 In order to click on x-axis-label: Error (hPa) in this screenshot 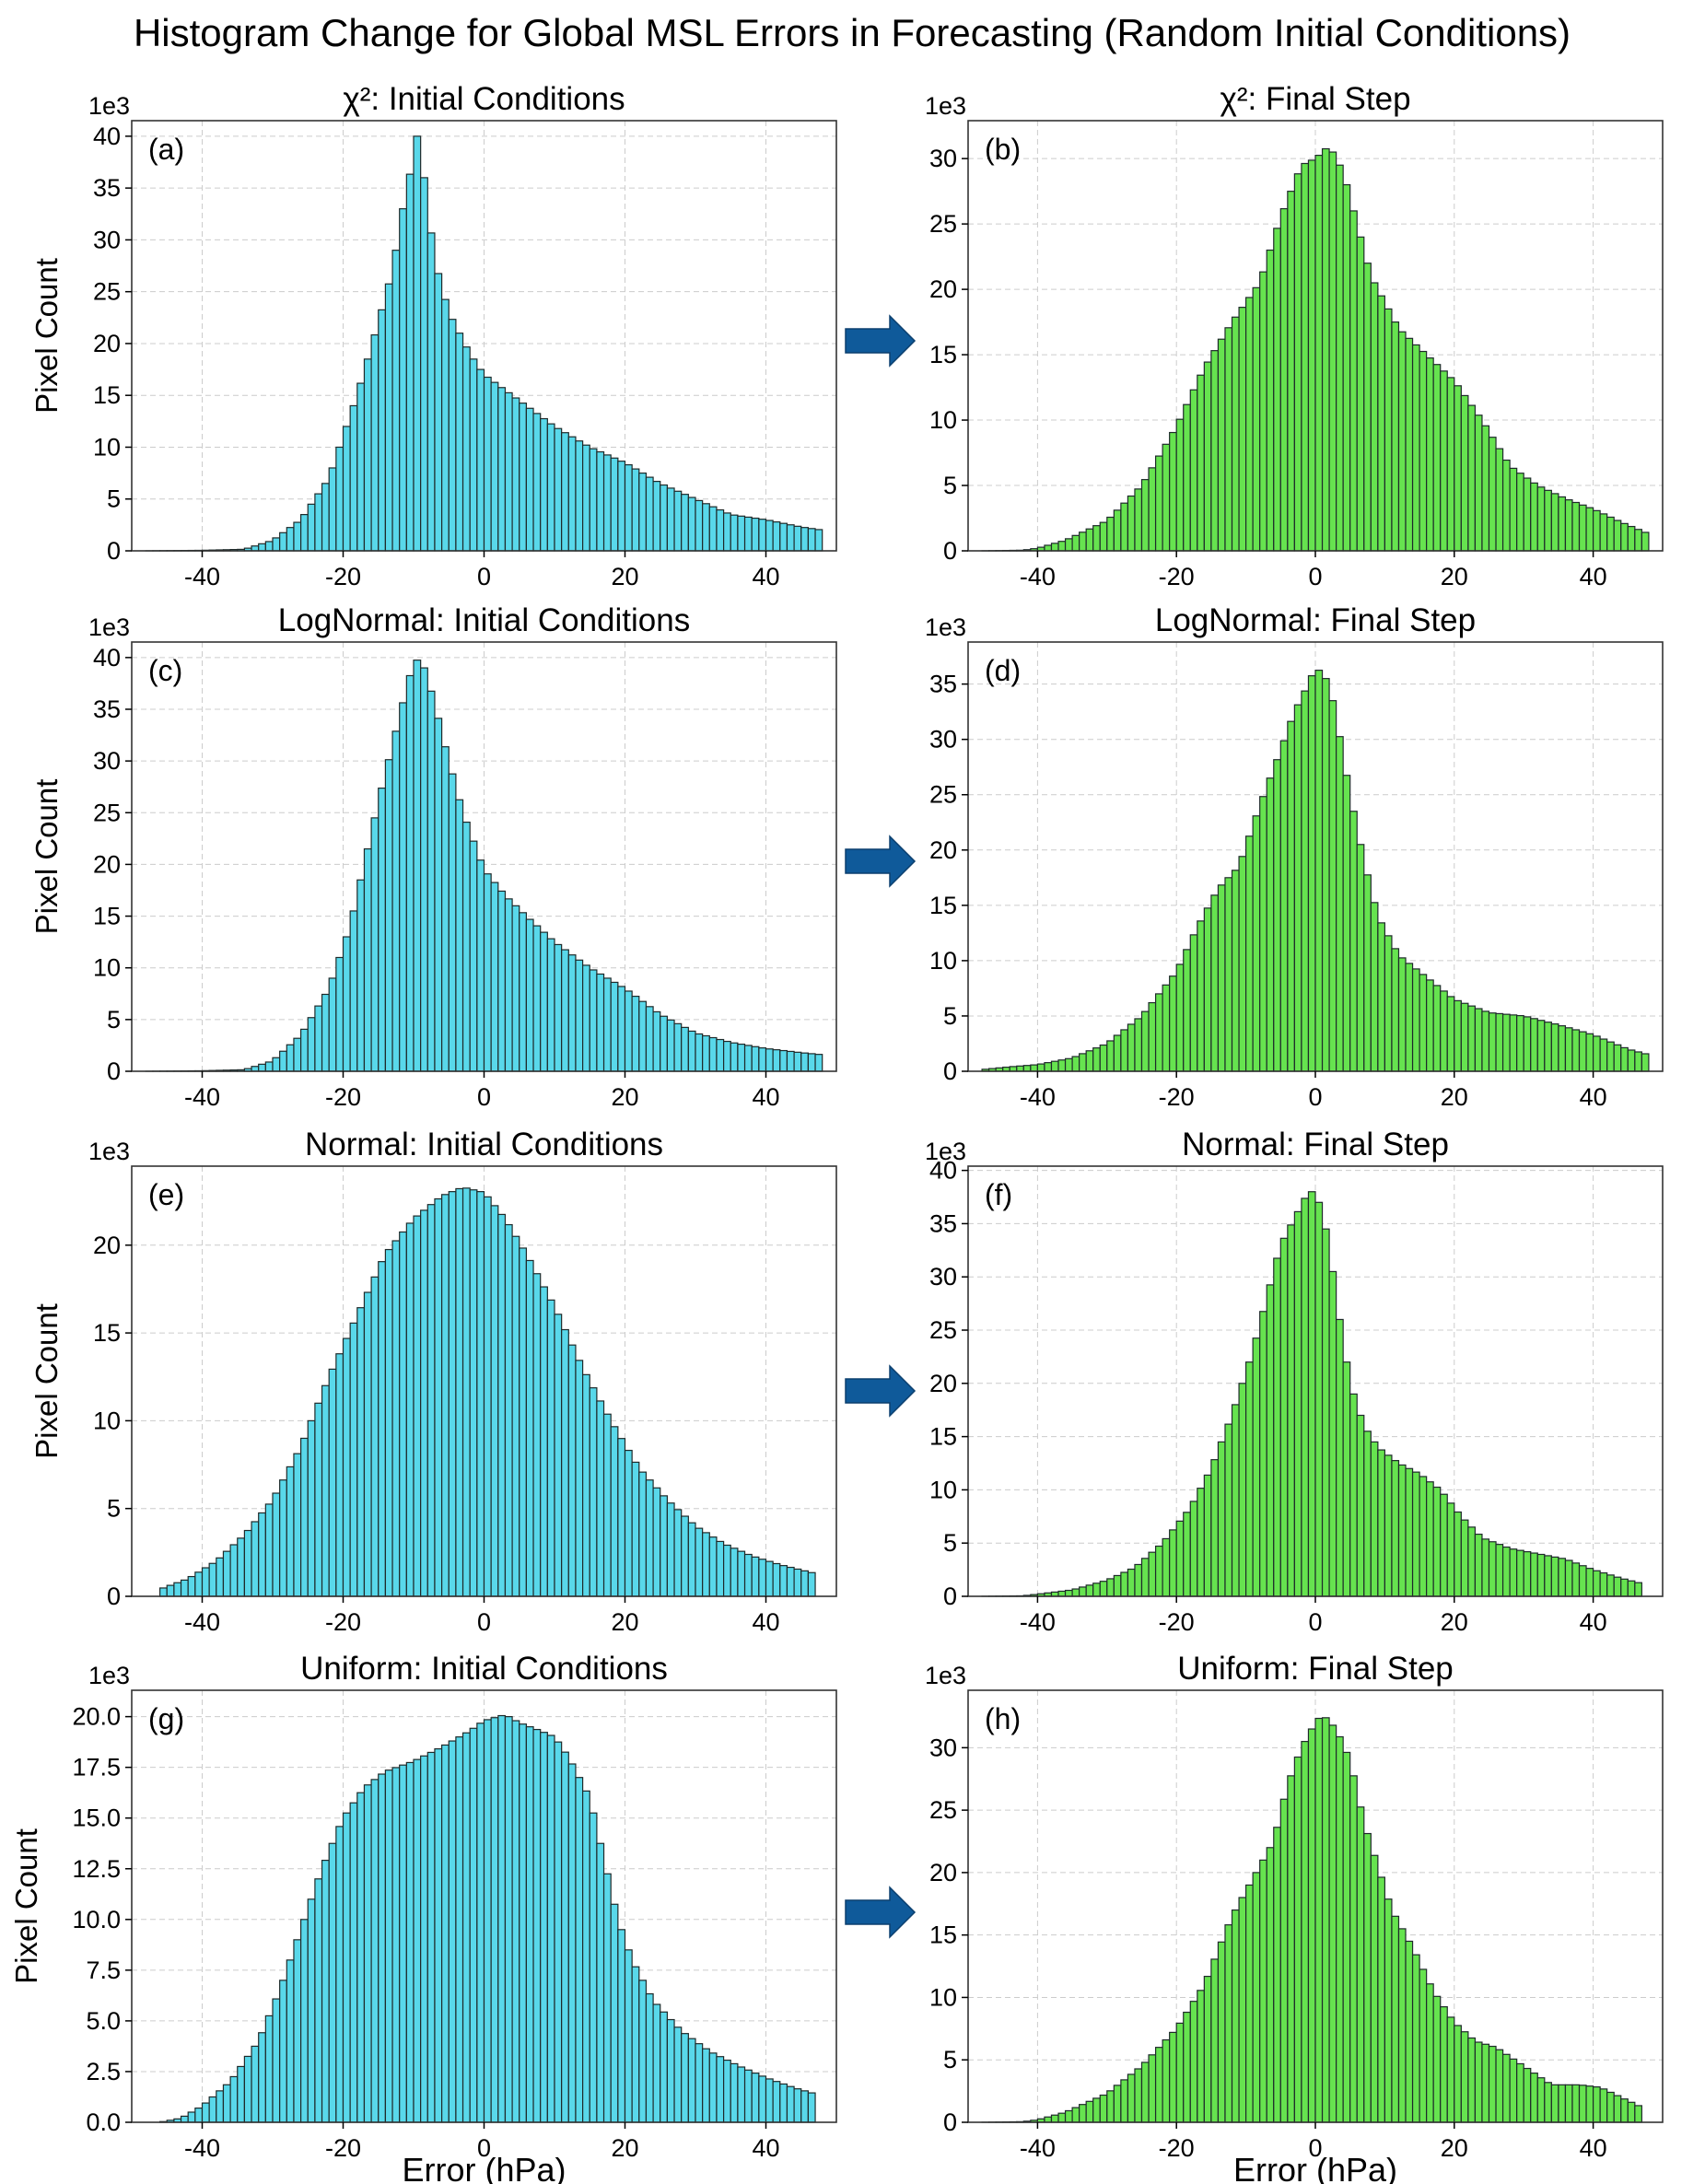, I will do `click(484, 2167)`.